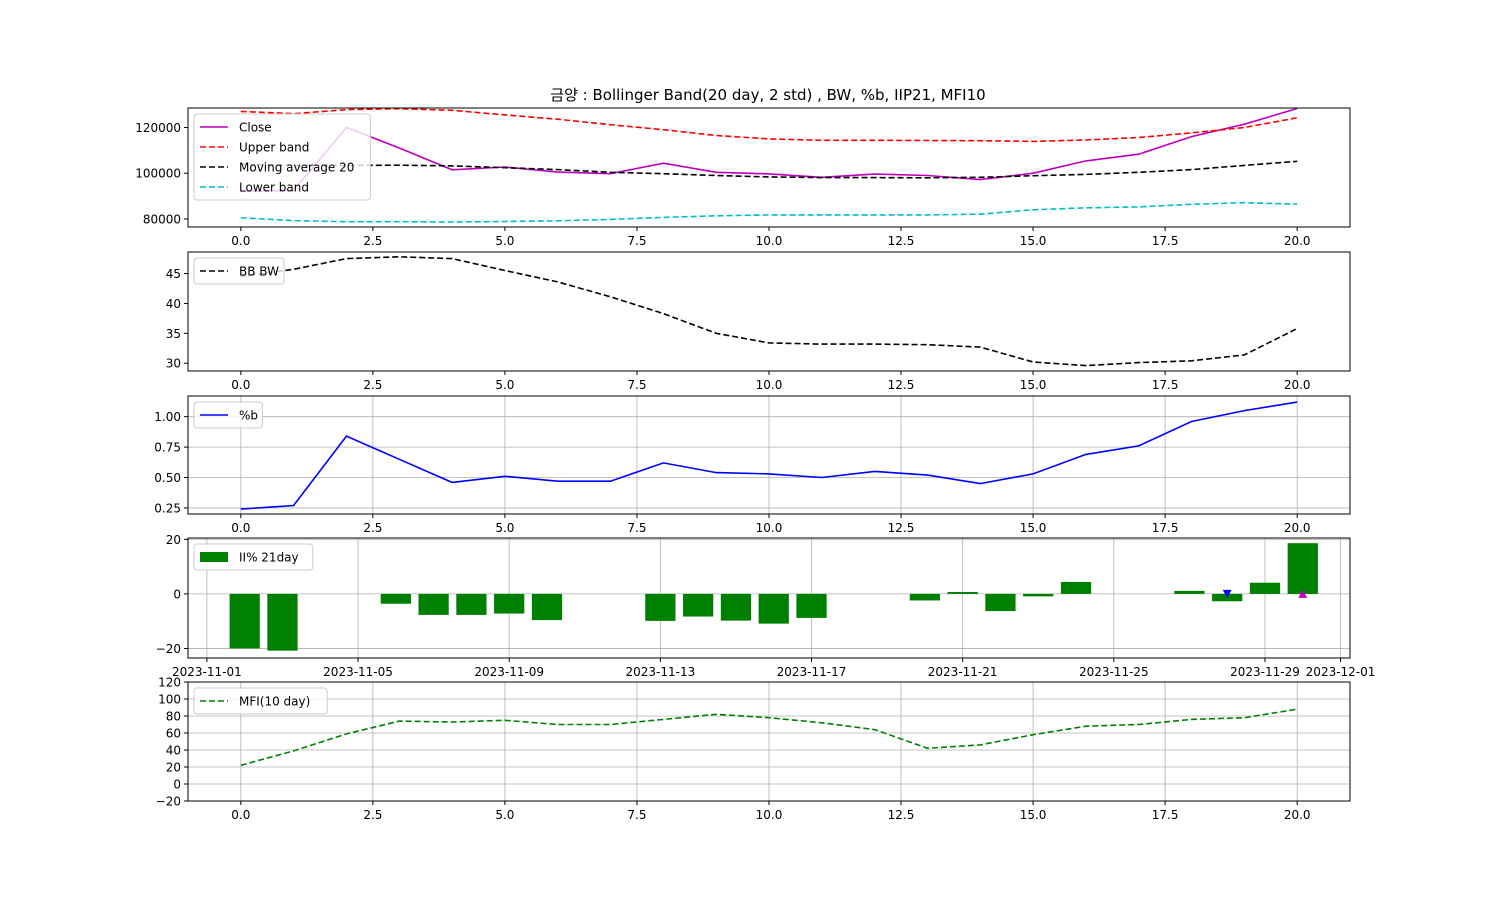 The height and width of the screenshot is (900, 1500). Describe the element at coordinates (167, 448) in the screenshot. I see `y-tick-label: 0.75` at that location.